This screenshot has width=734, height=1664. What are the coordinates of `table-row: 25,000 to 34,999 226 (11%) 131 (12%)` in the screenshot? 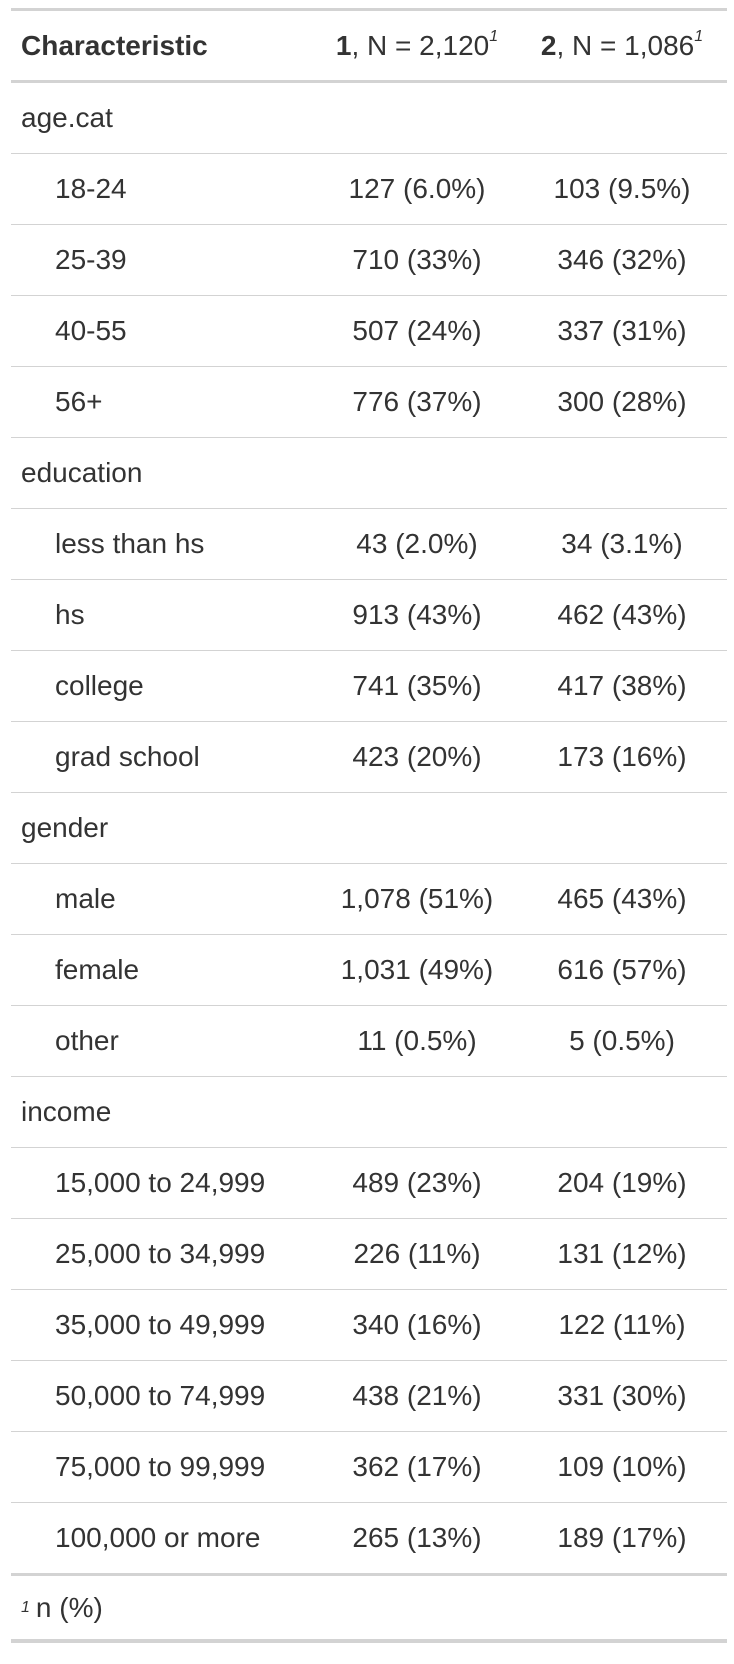 It's located at (369, 1254).